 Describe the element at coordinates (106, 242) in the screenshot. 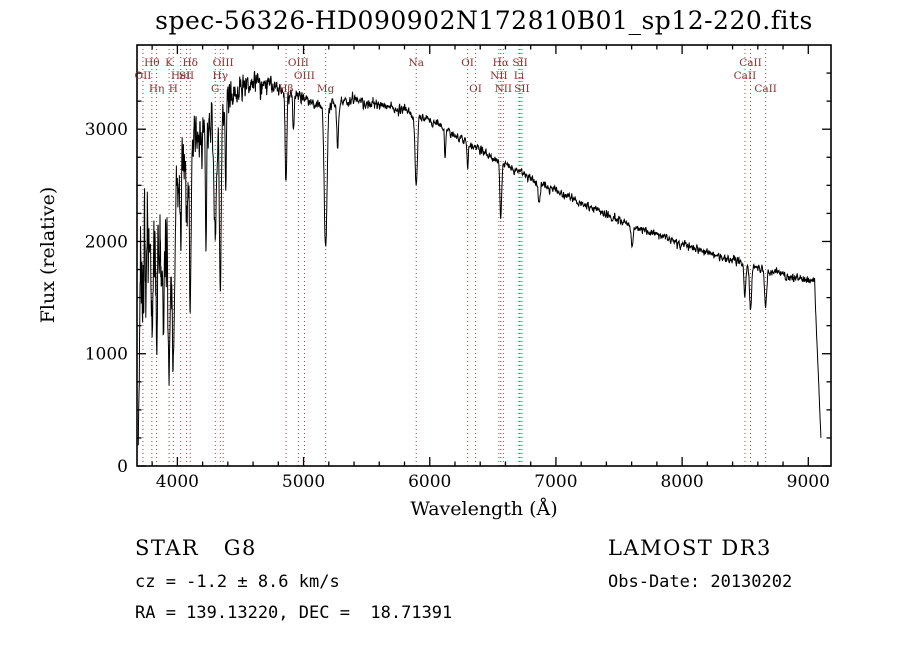

I see `svg-text: 2000` at that location.